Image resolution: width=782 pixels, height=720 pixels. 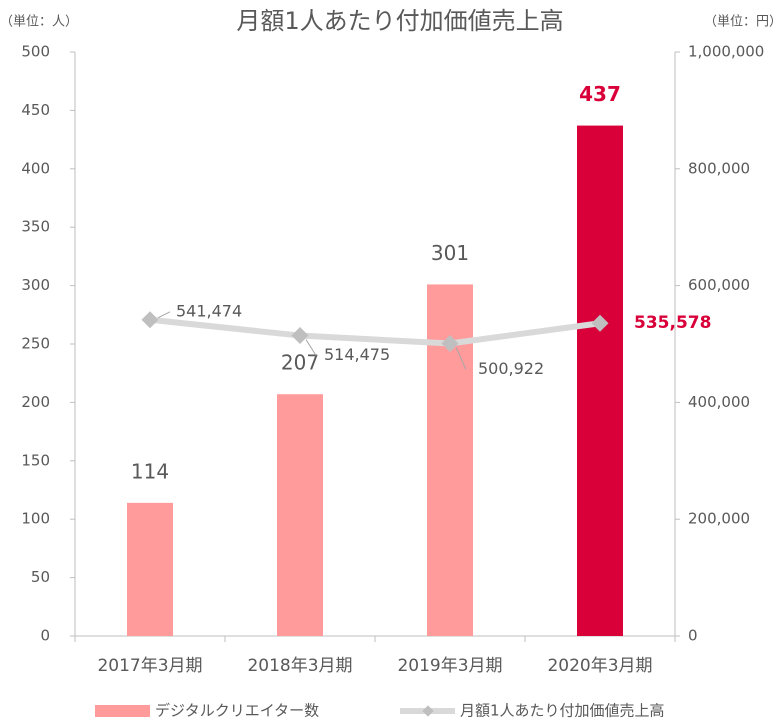 I want to click on y-unit: （単位：人）, so click(x=39, y=22).